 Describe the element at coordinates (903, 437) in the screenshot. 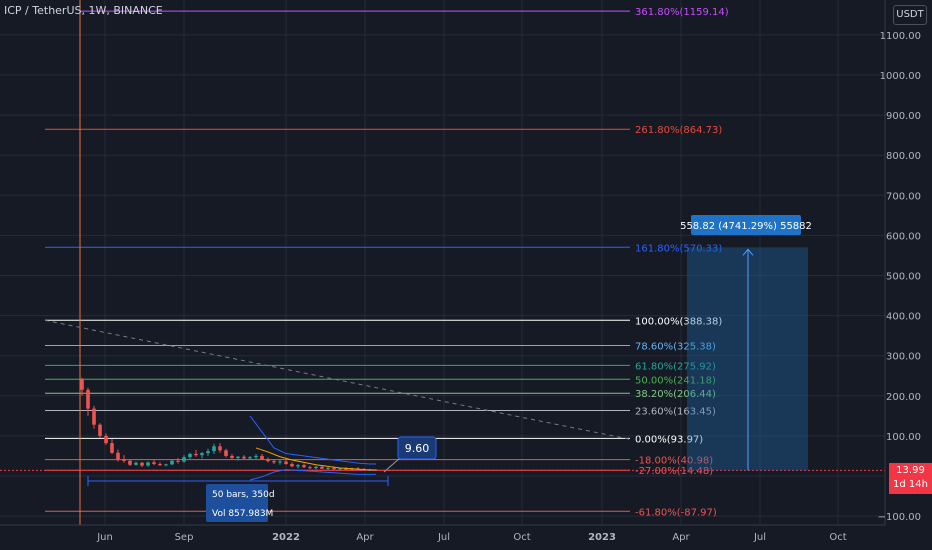

I see `price-tick-label: 100.00` at that location.